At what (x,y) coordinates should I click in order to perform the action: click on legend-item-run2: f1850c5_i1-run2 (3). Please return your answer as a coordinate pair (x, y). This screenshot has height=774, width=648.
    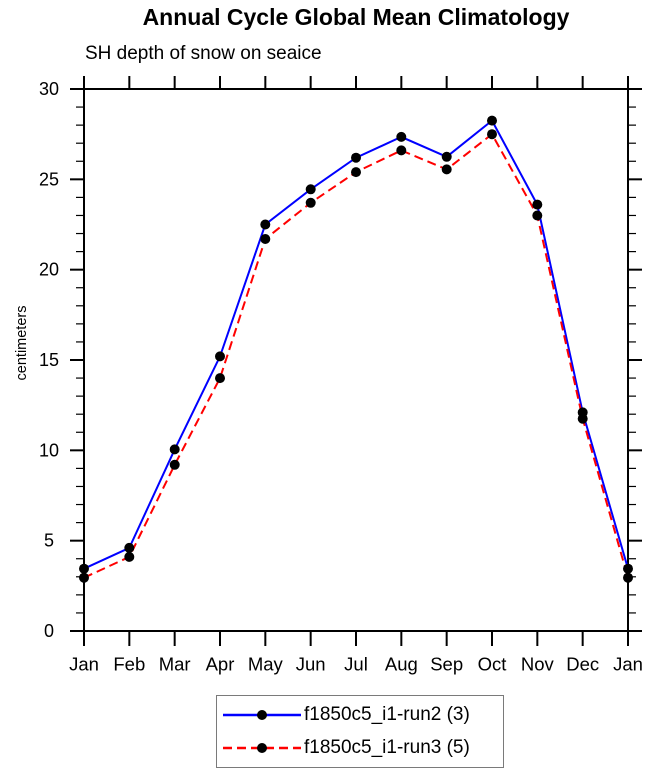
    Looking at the image, I should click on (362, 715).